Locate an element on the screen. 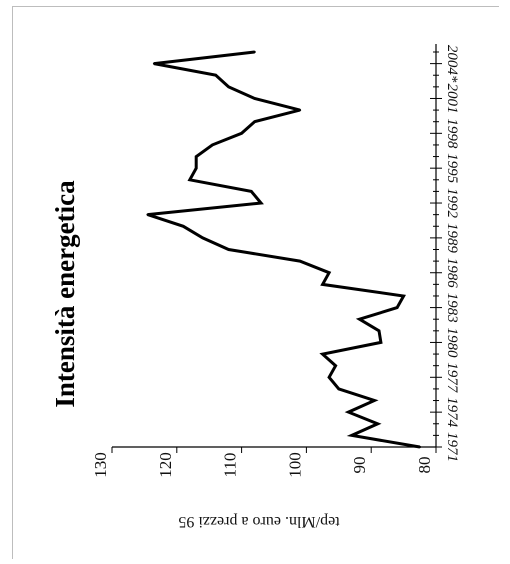  value-tick-label: 100 is located at coordinates (294, 465).